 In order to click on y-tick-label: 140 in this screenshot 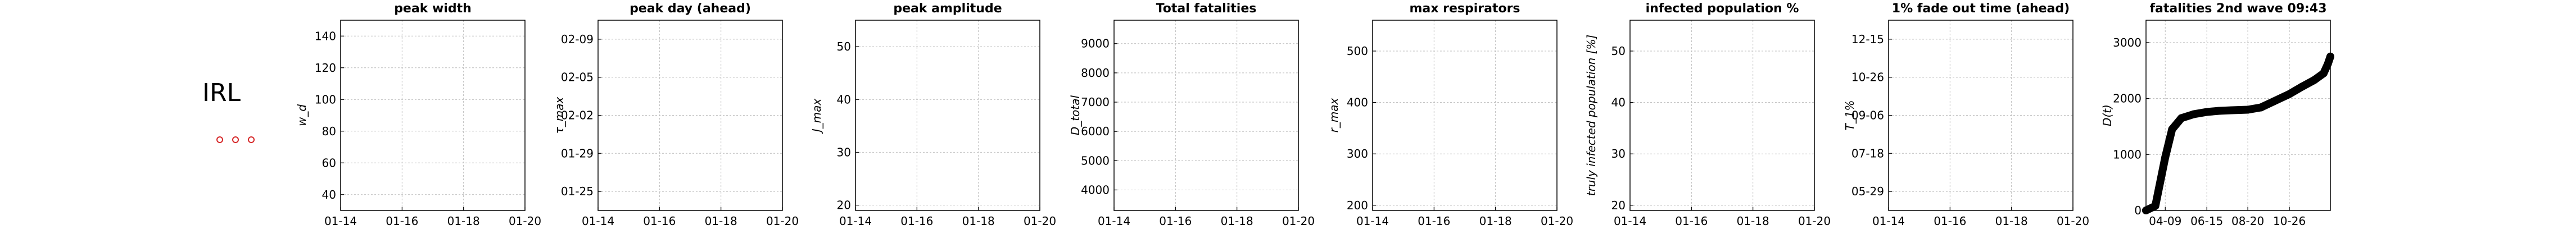, I will do `click(326, 36)`.